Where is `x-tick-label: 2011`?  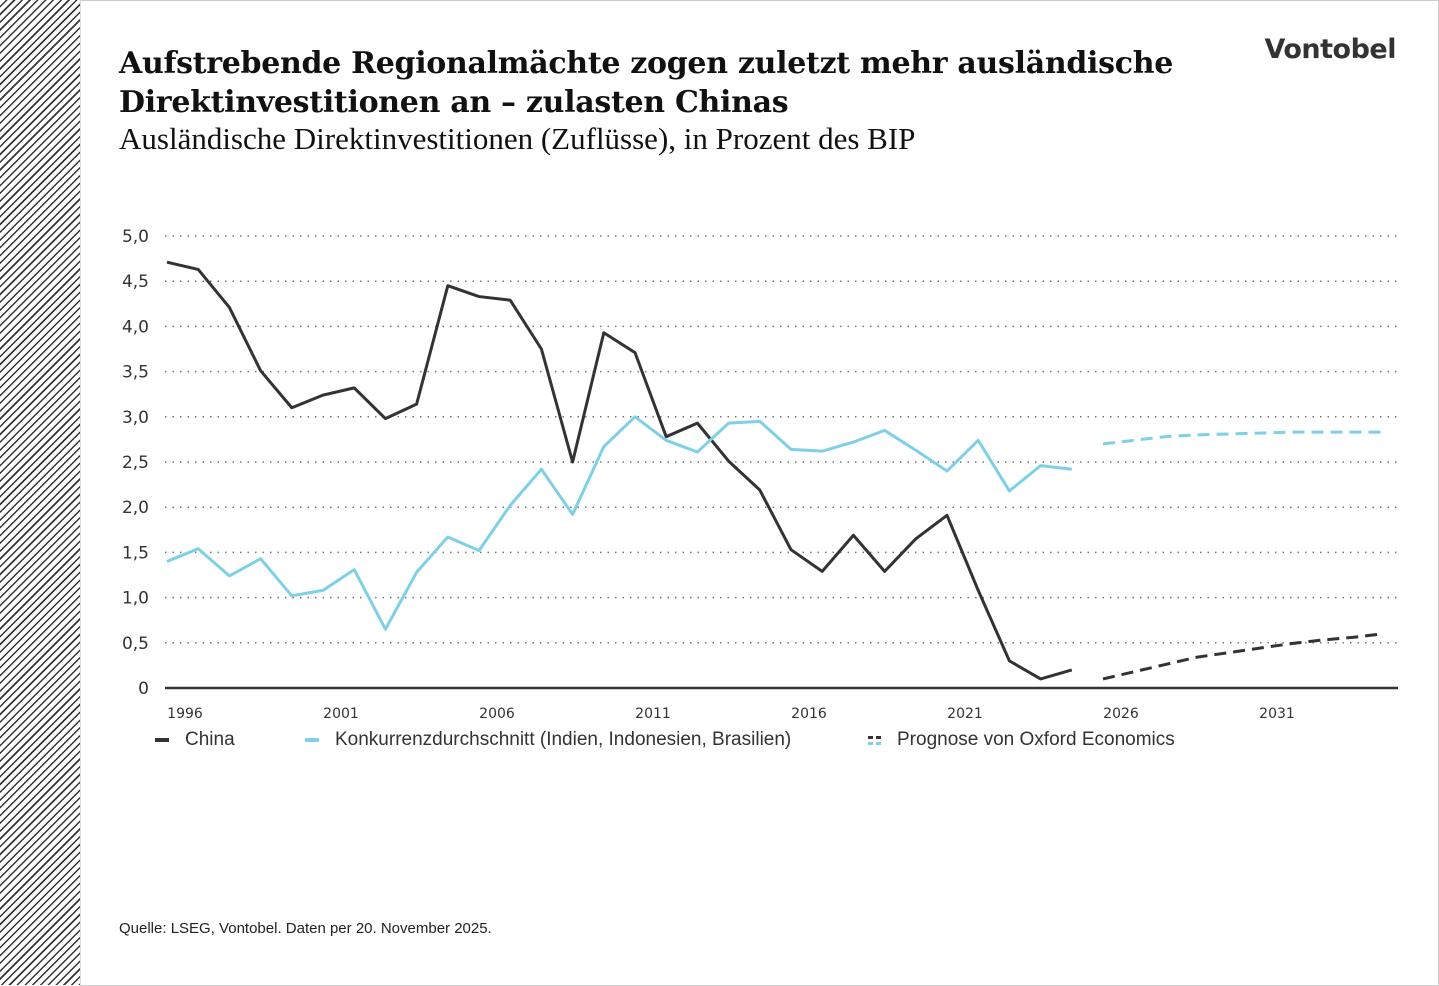 x-tick-label: 2011 is located at coordinates (653, 714).